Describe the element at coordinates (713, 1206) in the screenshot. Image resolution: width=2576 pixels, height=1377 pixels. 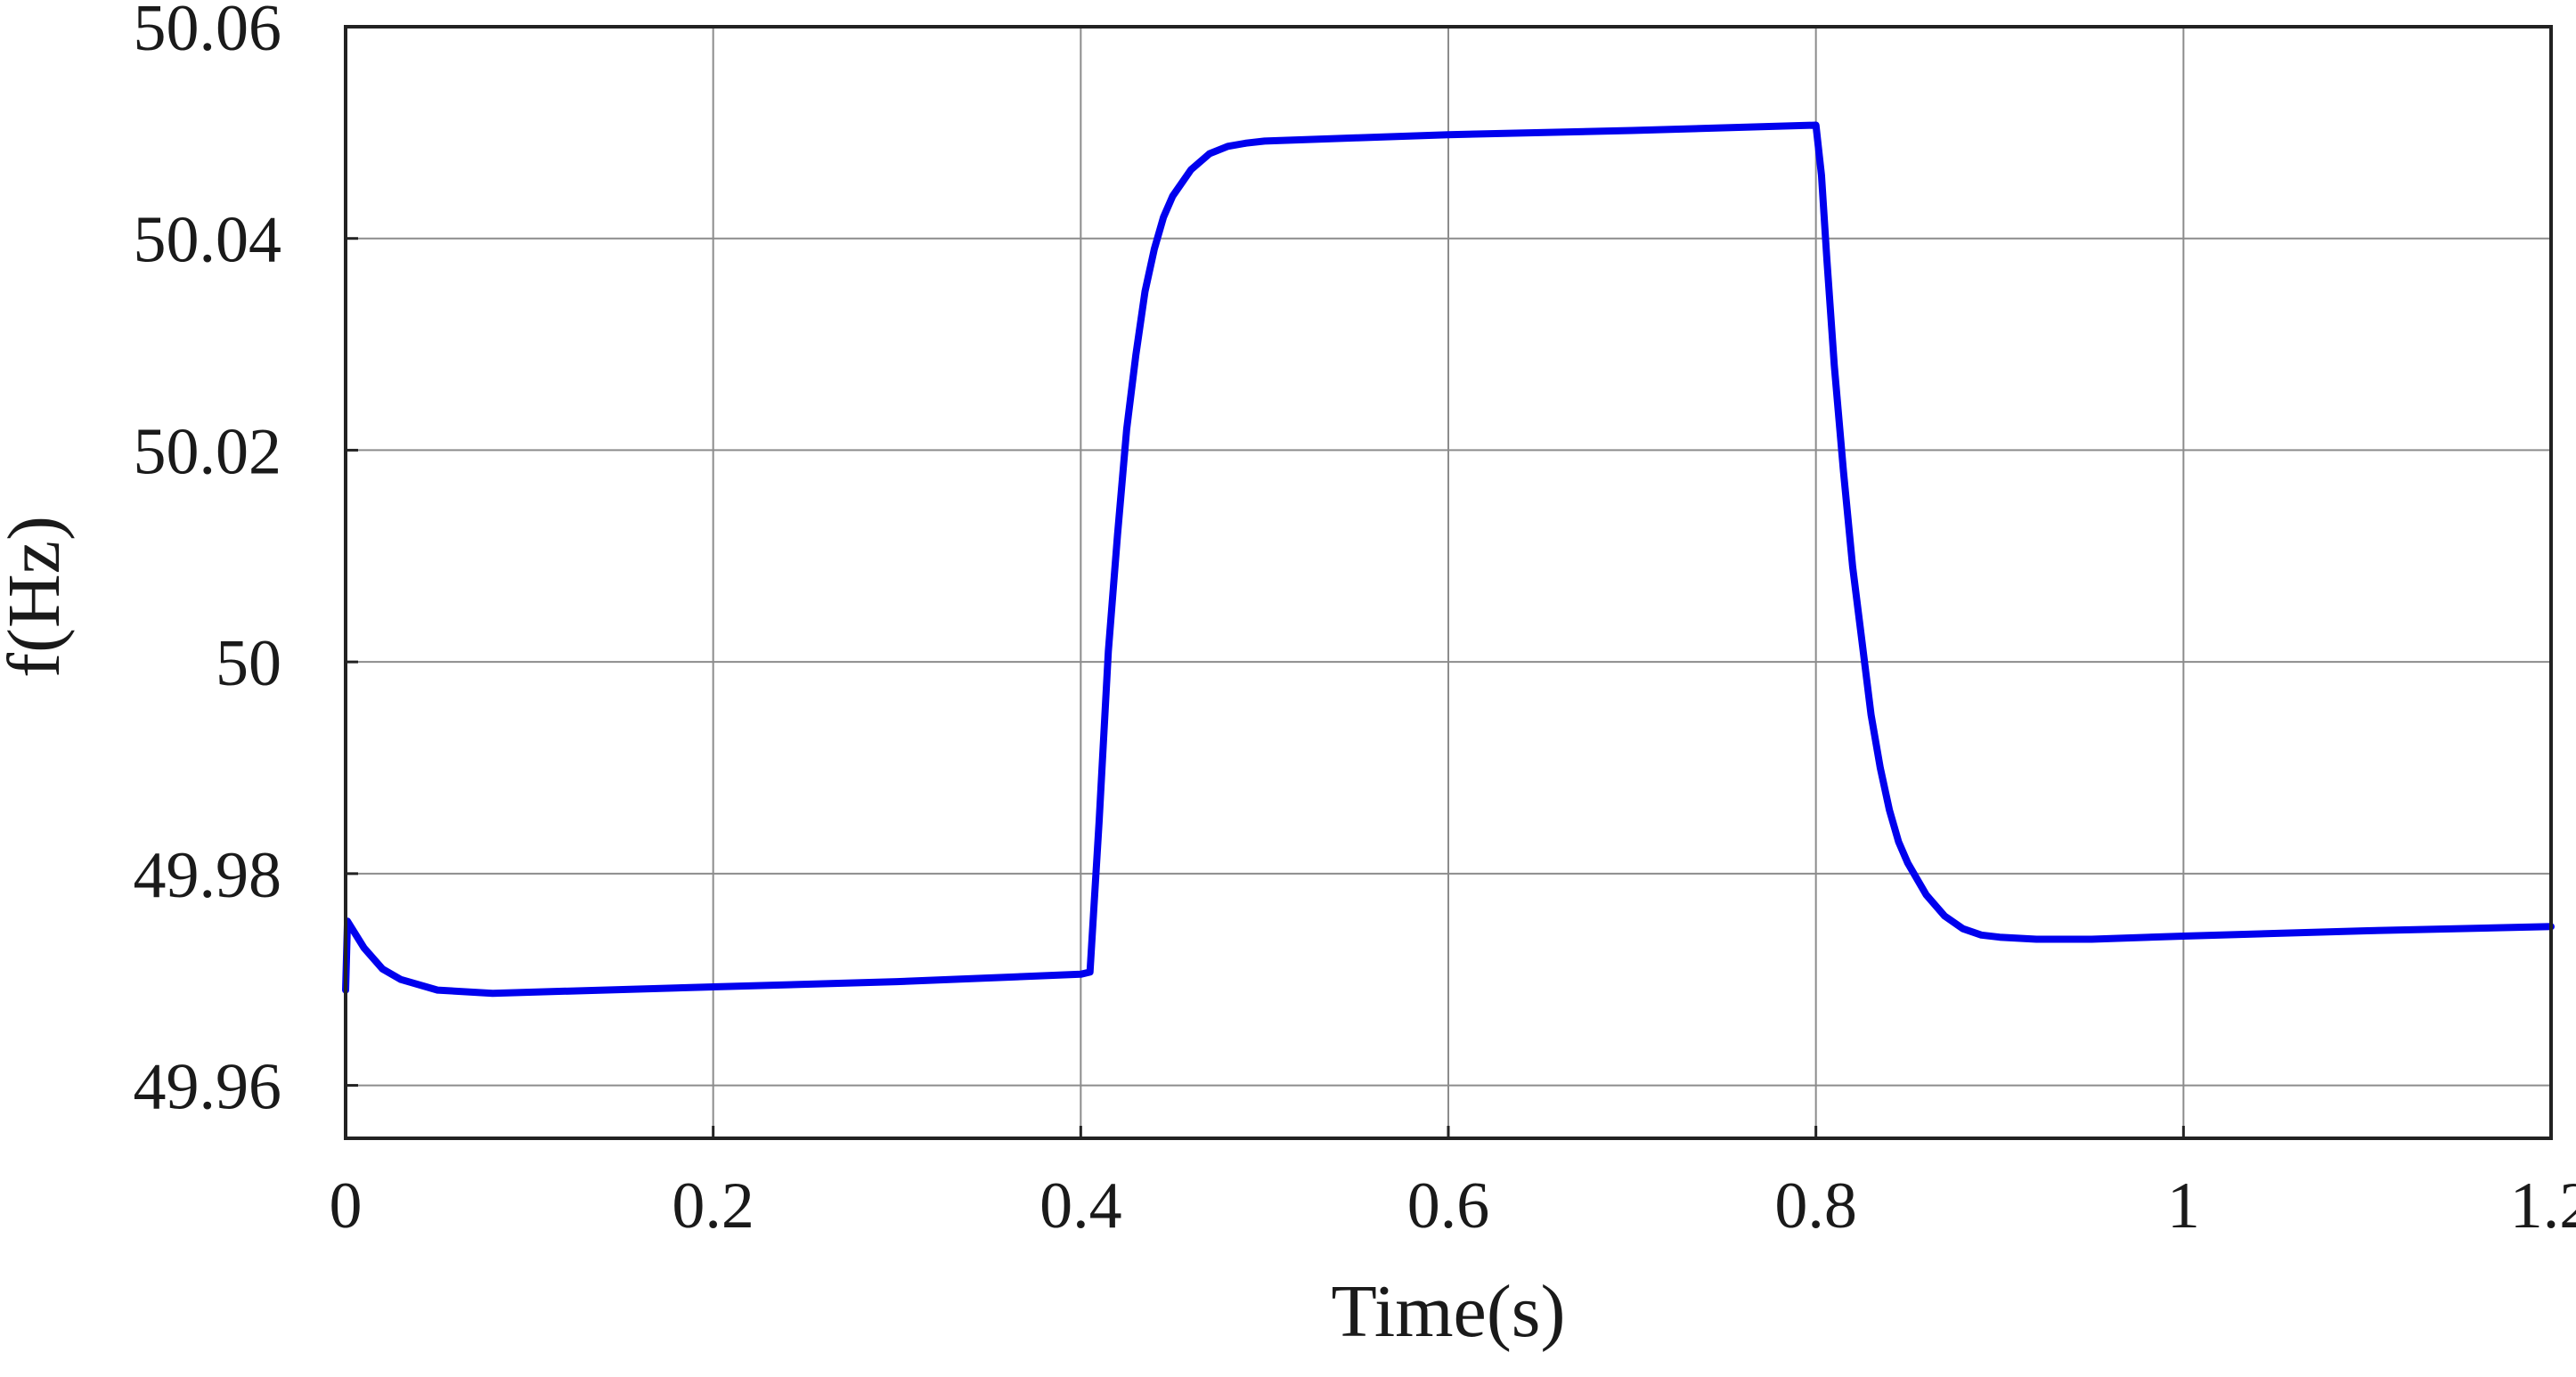
I see `x-tick-label: 0.2` at that location.